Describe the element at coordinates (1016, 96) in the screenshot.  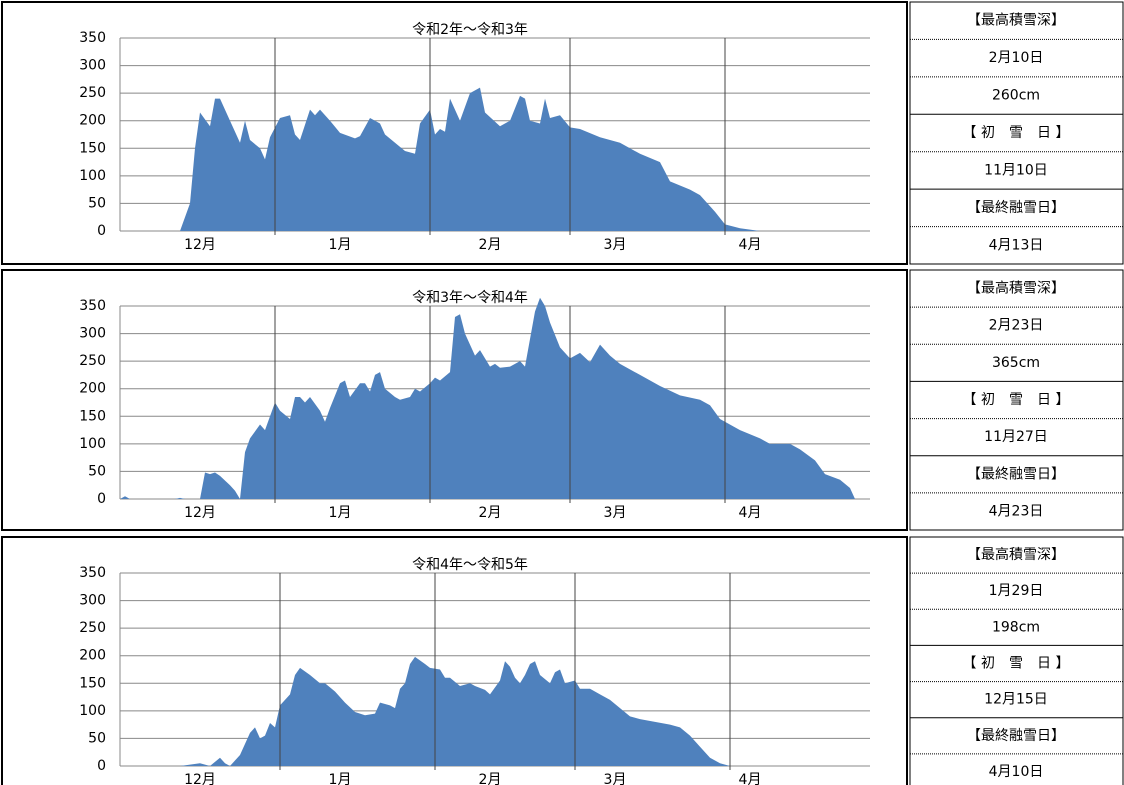
I see `info-text: 260cm` at that location.